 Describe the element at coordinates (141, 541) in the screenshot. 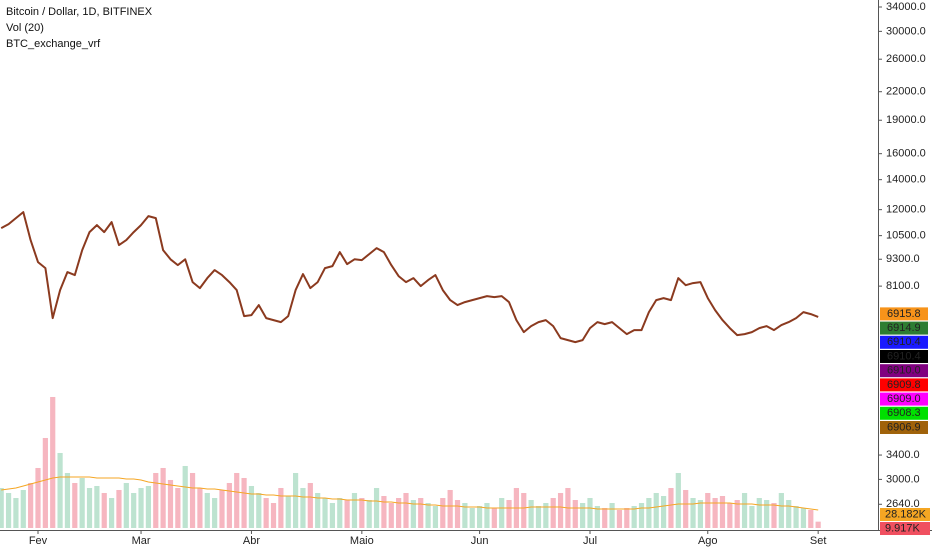

I see `x-tick-label: Mar` at that location.